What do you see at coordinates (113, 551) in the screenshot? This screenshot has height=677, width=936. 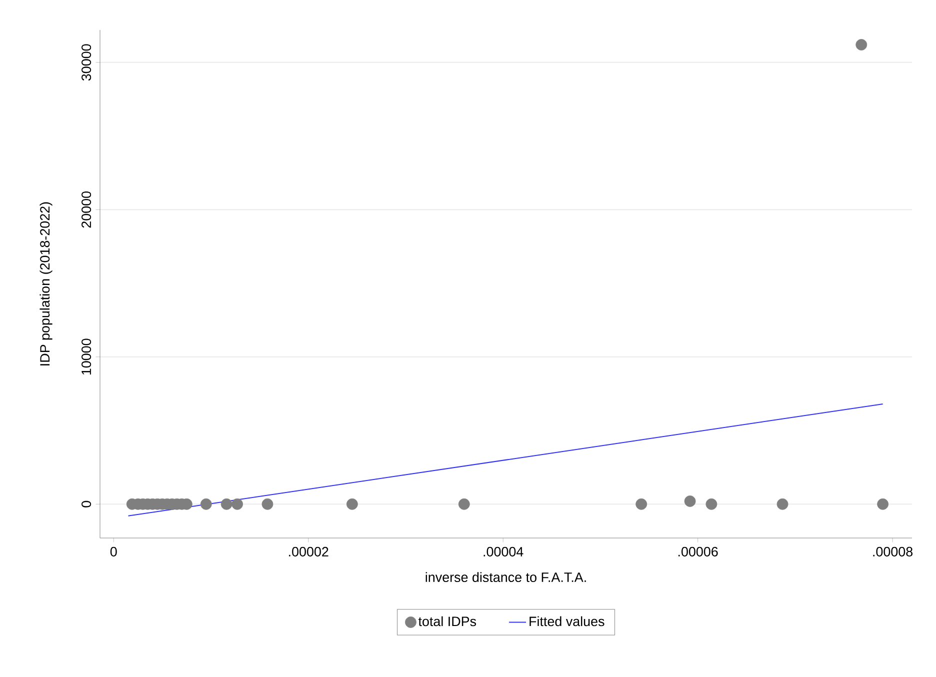 I see `x-tick-label: 0` at bounding box center [113, 551].